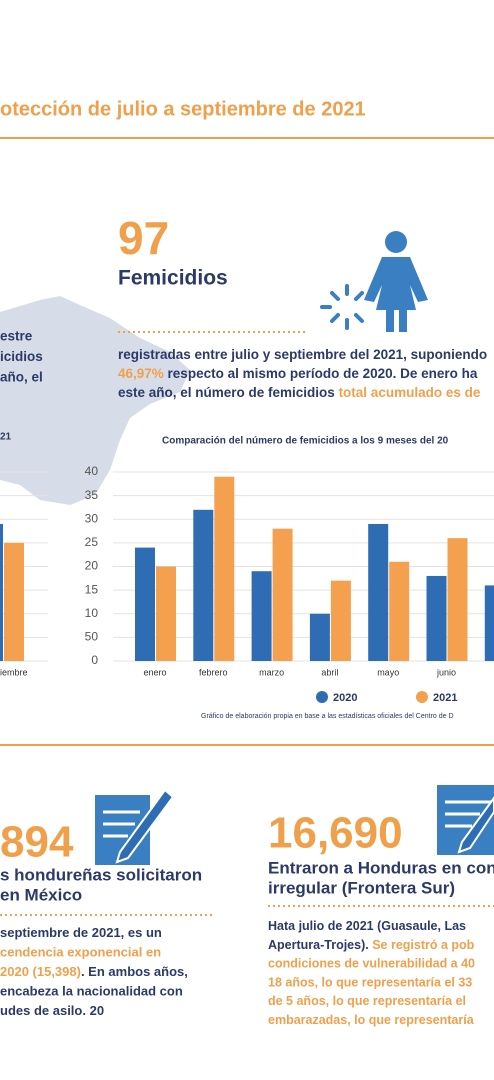  I want to click on text-span: Se registró a pob, so click(422, 945).